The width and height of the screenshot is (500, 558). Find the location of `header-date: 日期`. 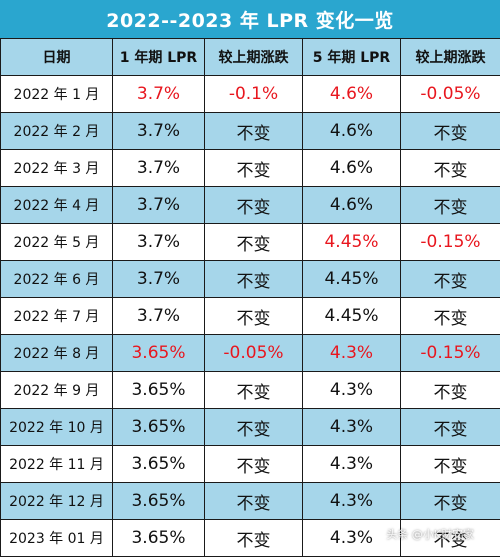

header-date: 日期 is located at coordinates (56, 57).